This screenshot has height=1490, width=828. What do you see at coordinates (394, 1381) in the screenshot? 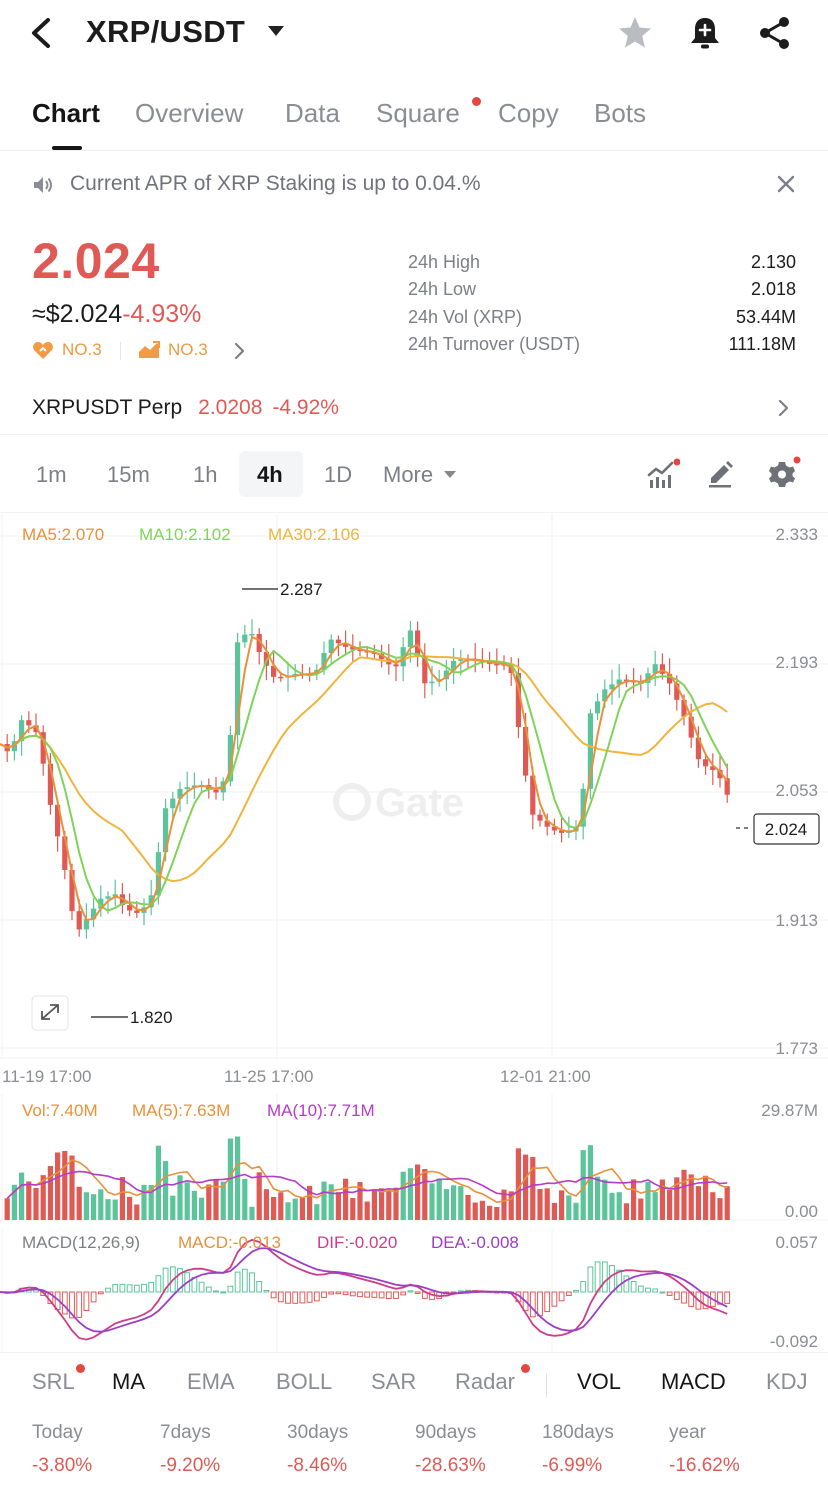
I see `indicator-sar: SAR` at bounding box center [394, 1381].